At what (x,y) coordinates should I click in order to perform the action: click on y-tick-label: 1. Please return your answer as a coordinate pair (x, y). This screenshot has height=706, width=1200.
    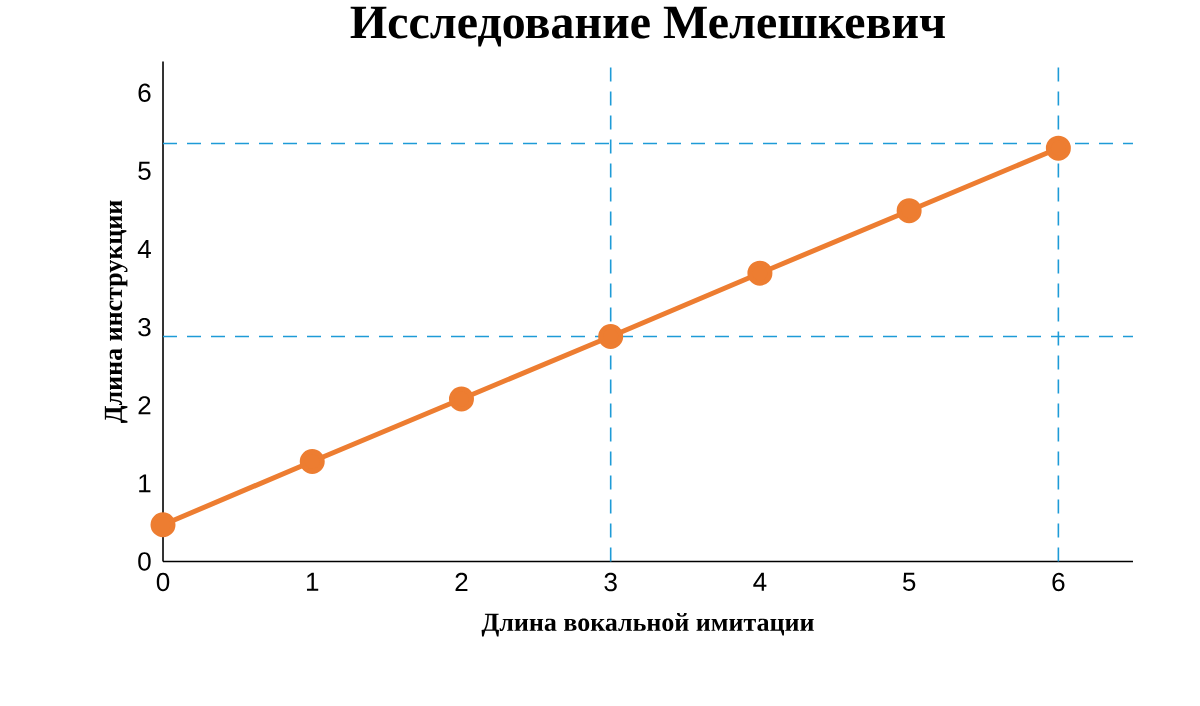
    Looking at the image, I should click on (145, 483).